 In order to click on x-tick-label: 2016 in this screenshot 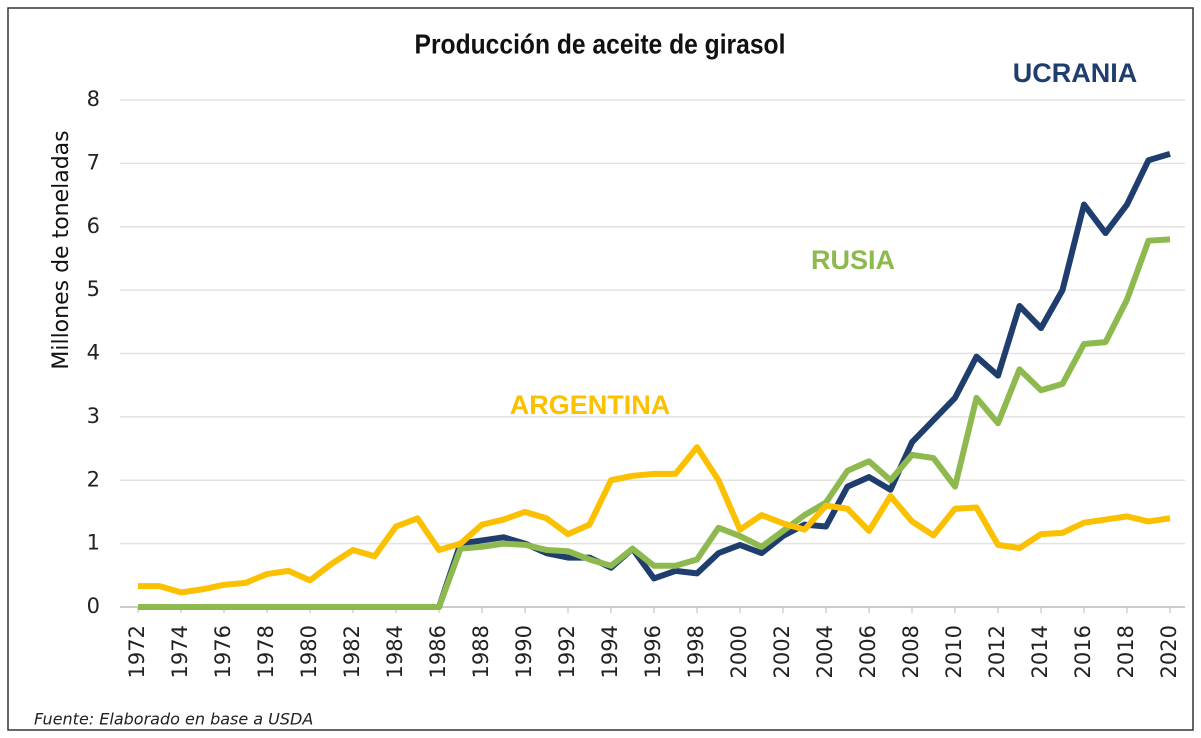, I will do `click(1083, 651)`.